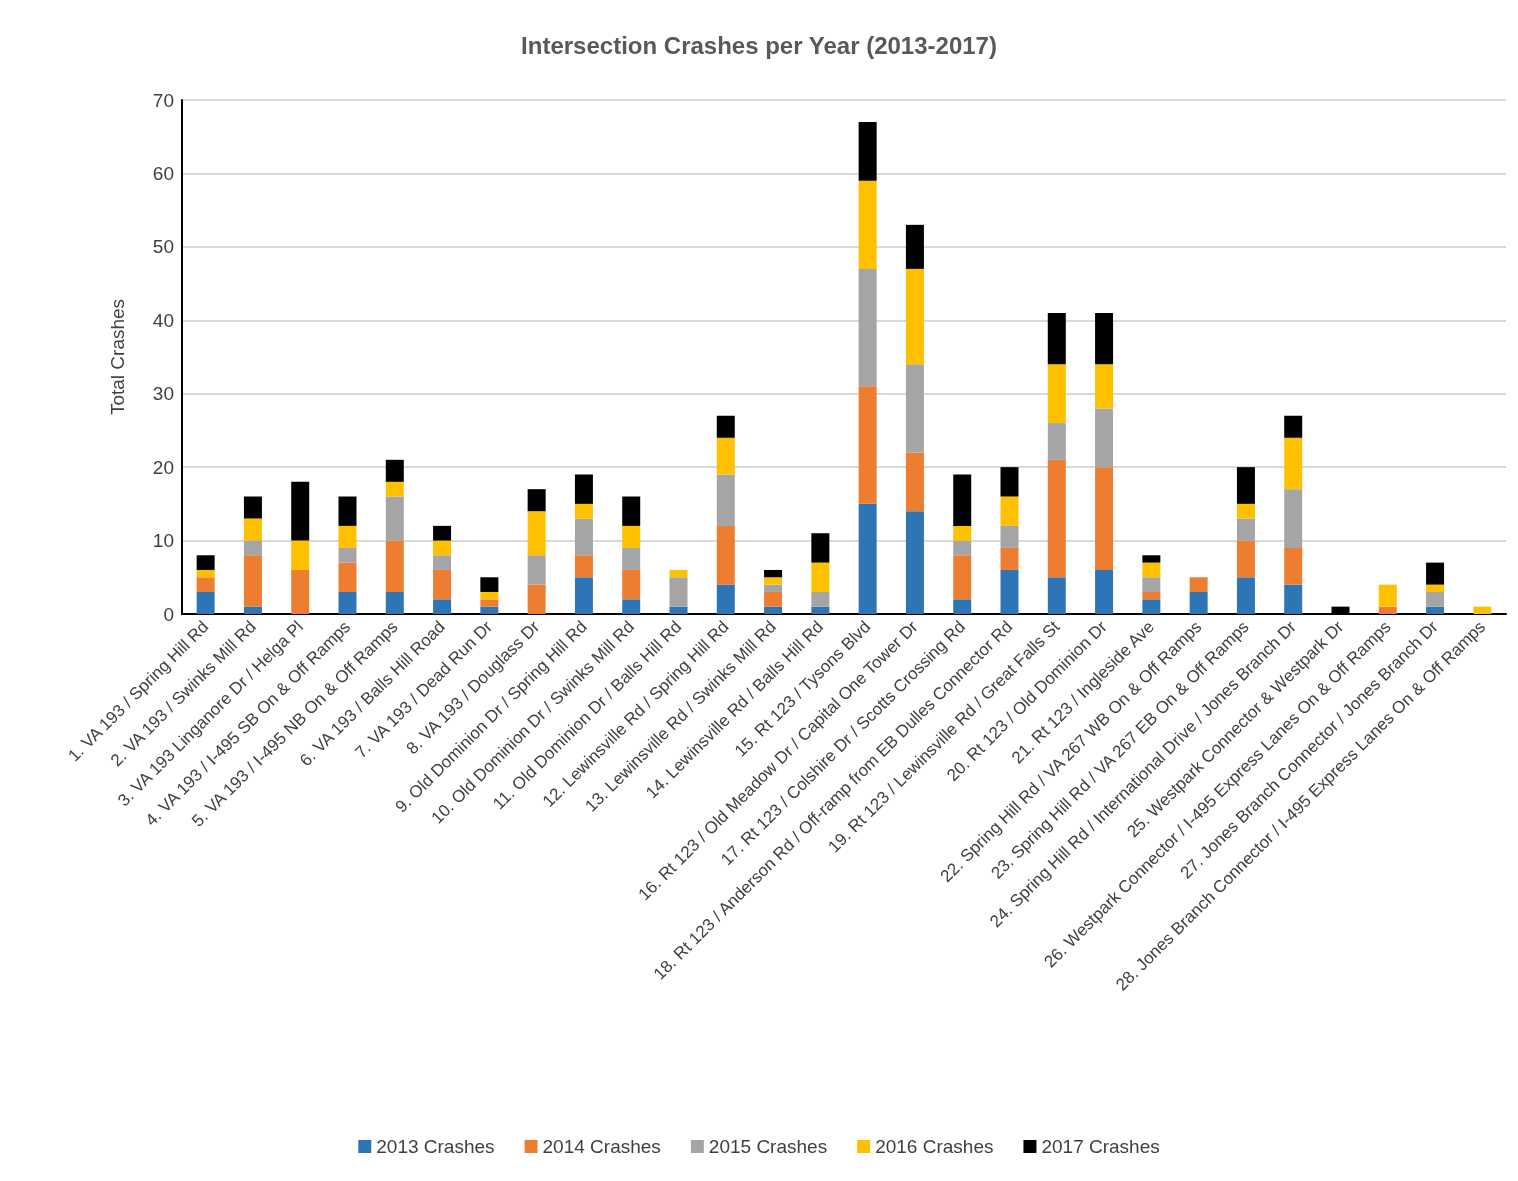 The width and height of the screenshot is (1518, 1181). I want to click on legend-label: 2013 Crashes, so click(435, 1146).